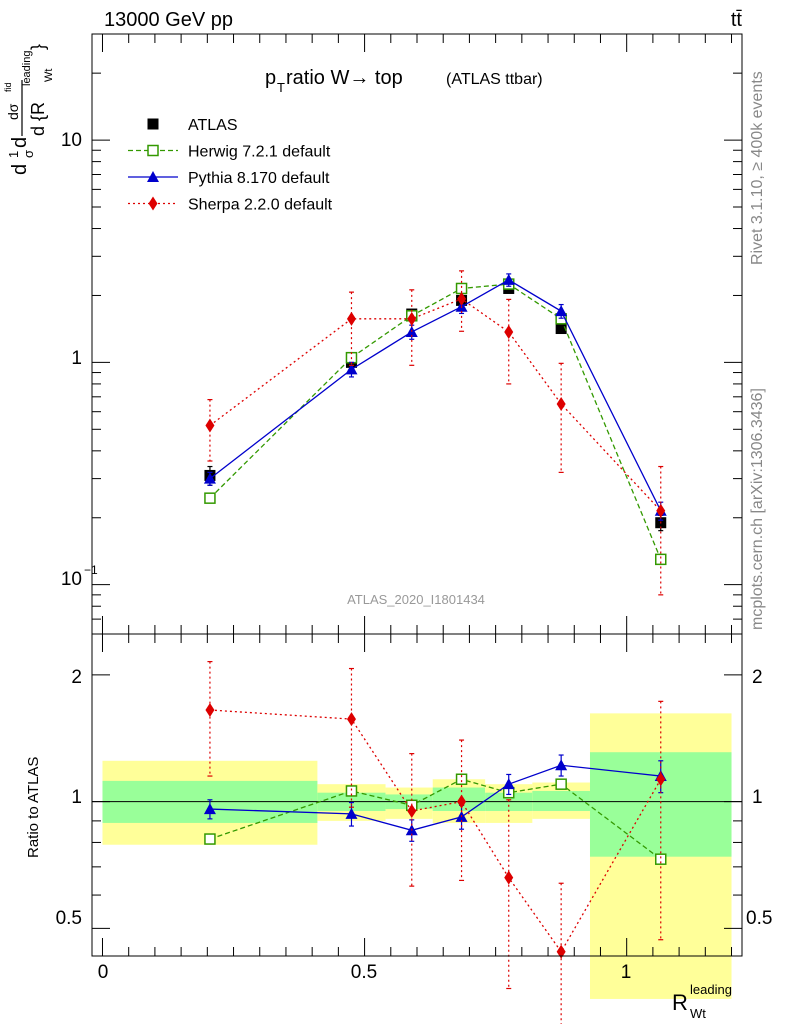  I want to click on ratio-ytick-label-2-right: 2, so click(757, 677).